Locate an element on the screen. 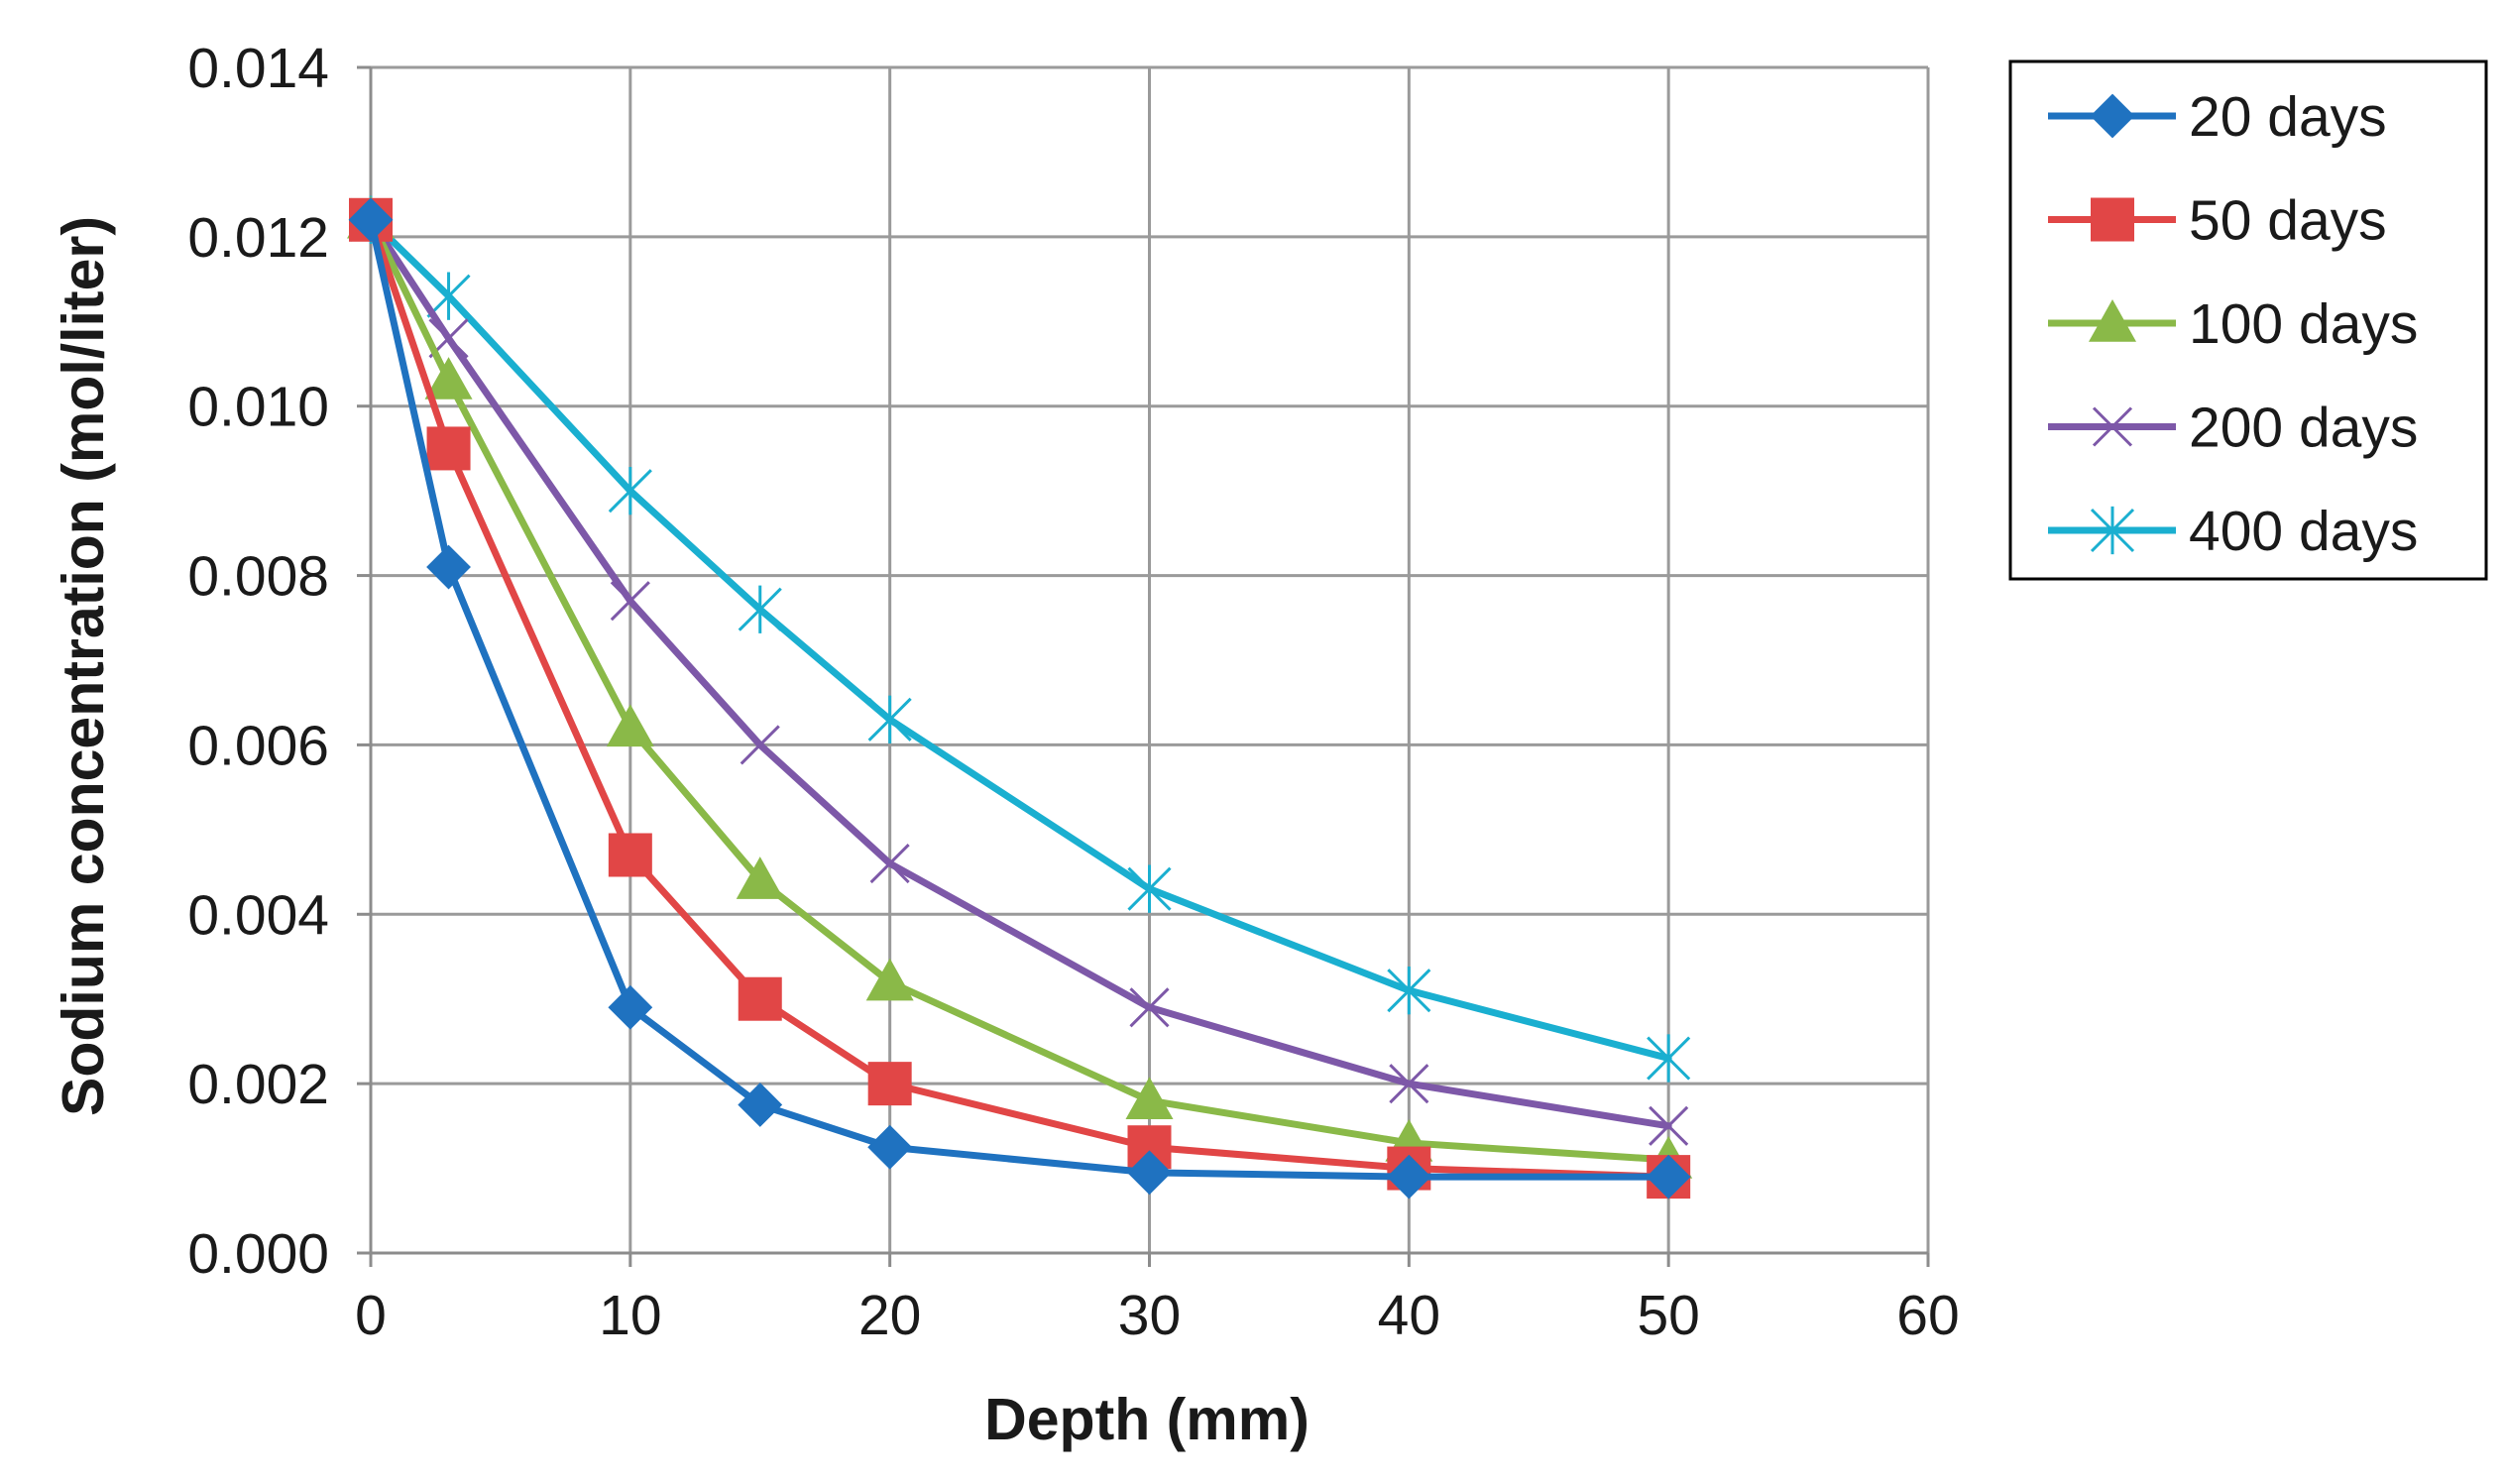  x-axis-title: Depth (mm) is located at coordinates (1147, 1420).